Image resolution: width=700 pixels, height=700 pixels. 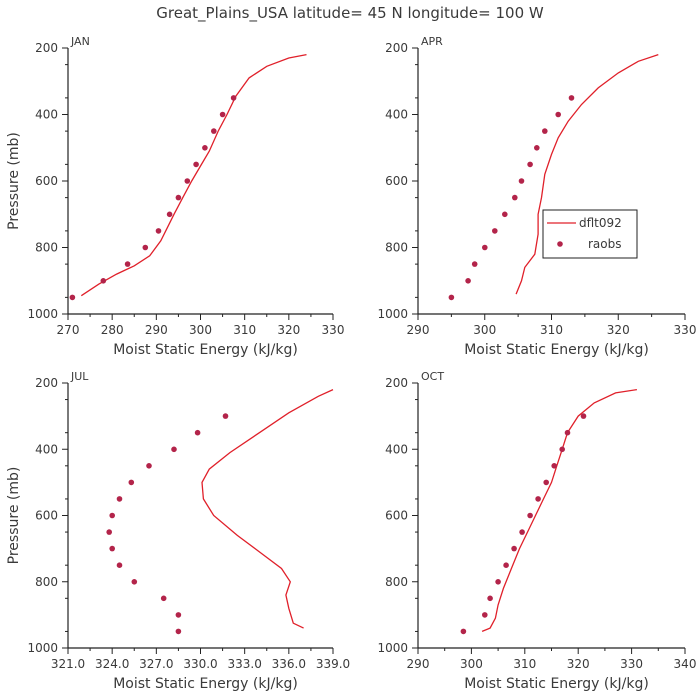 What do you see at coordinates (156, 664) in the screenshot?
I see `x-tick-label: 327.0` at bounding box center [156, 664].